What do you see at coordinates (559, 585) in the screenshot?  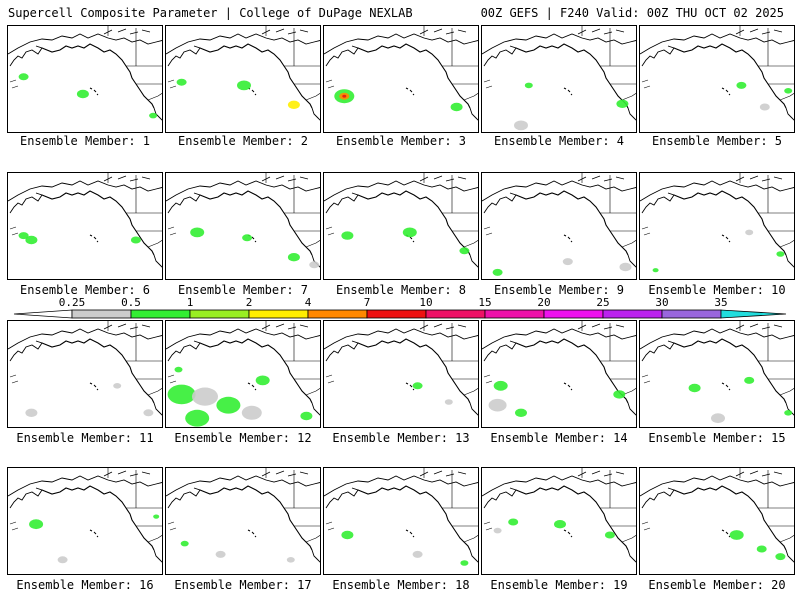 I see `member-label-19: Ensemble Member: 19` at bounding box center [559, 585].